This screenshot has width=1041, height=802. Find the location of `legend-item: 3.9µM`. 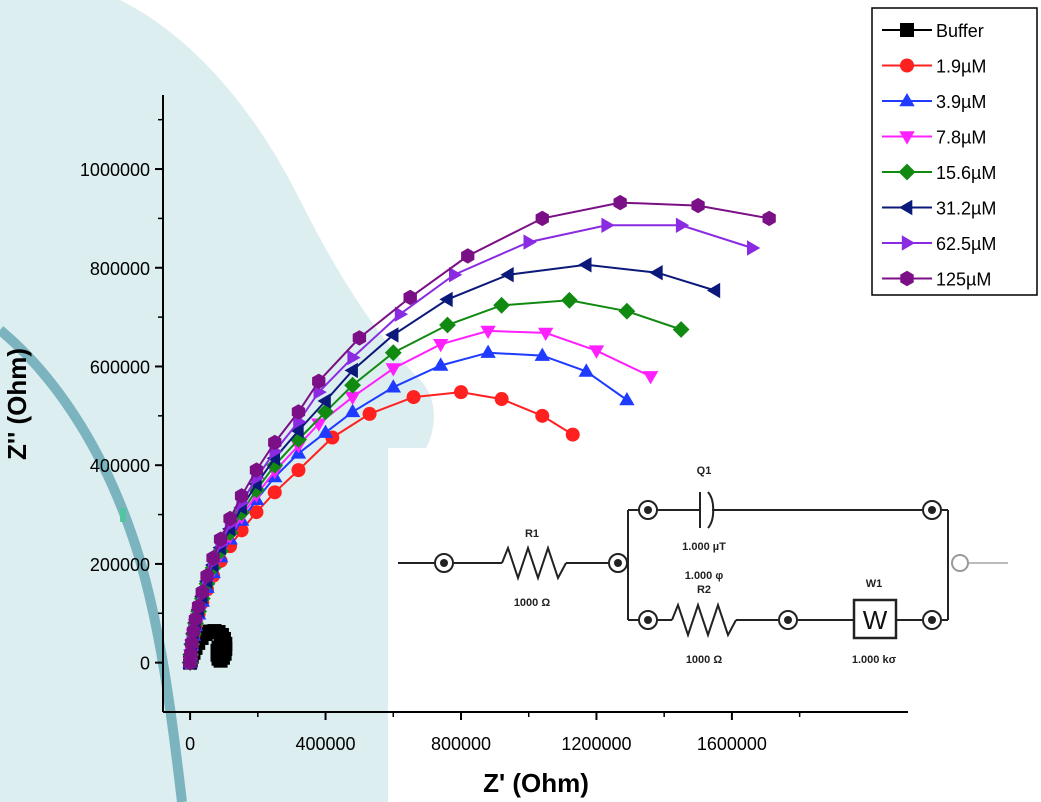

legend-item: 3.9µM is located at coordinates (934, 102).